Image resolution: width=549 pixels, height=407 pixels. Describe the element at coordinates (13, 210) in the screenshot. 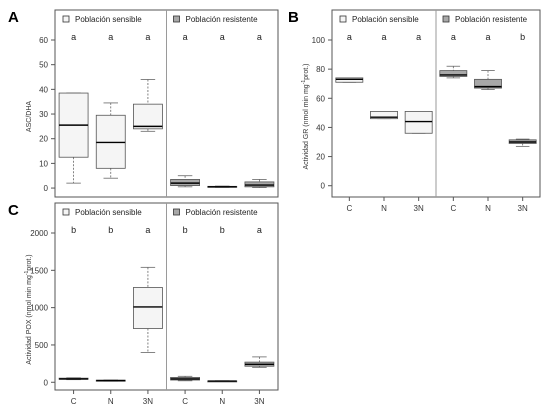

I see `panel-letter-c: C` at that location.